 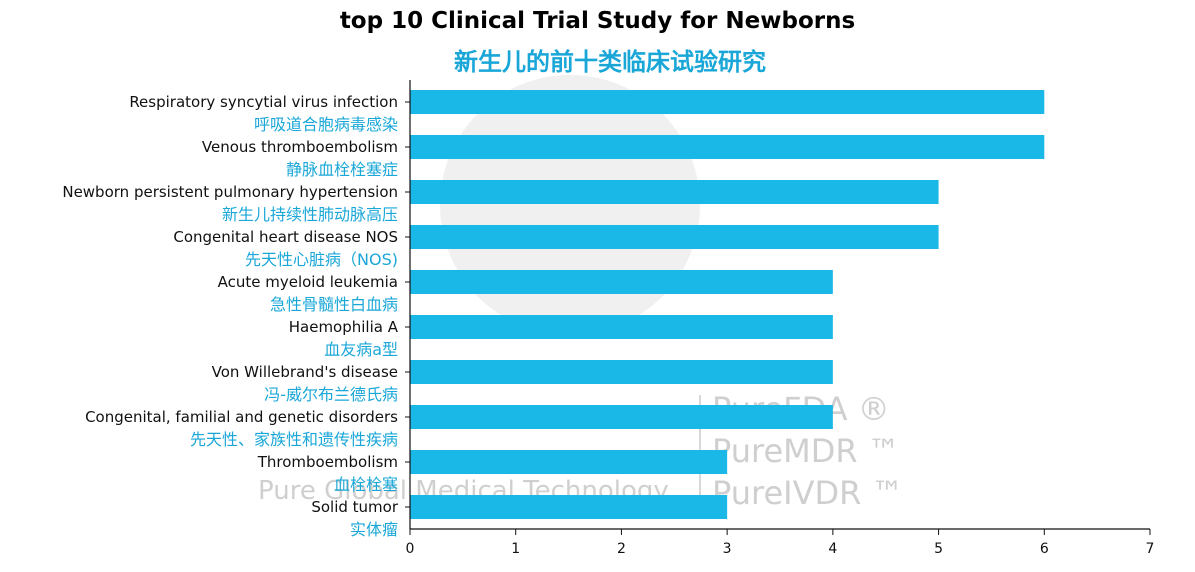 What do you see at coordinates (410, 549) in the screenshot?
I see `x-tick-label: 0` at bounding box center [410, 549].